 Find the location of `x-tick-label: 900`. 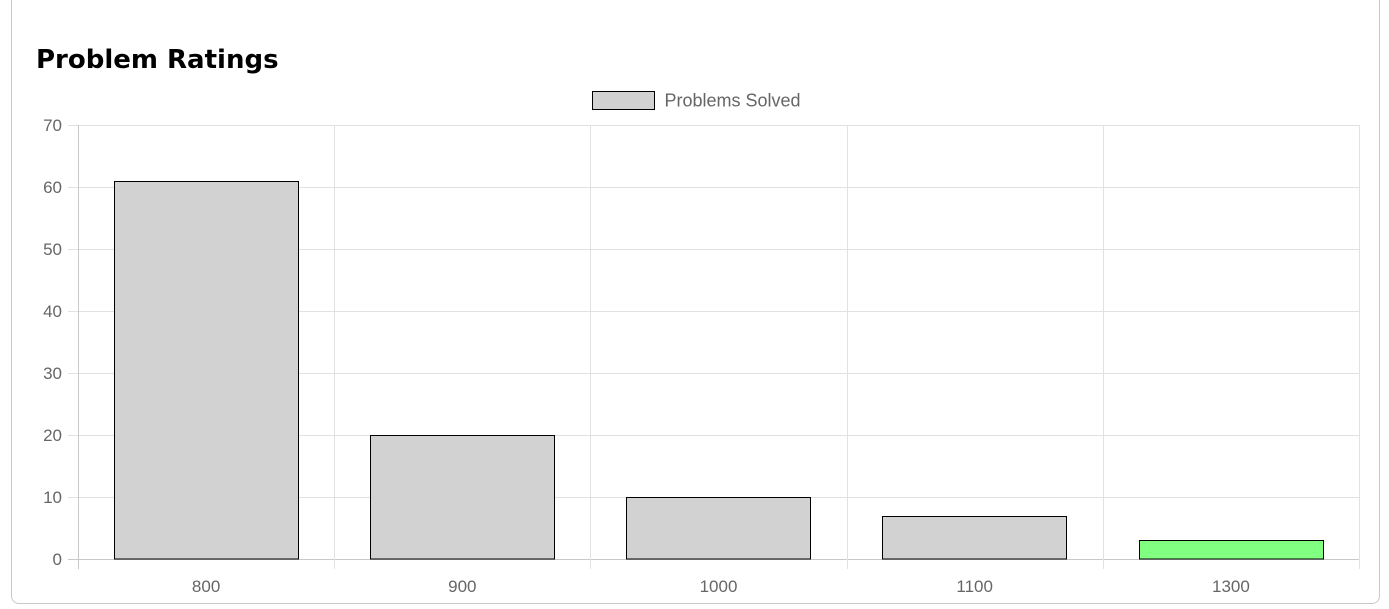

x-tick-label: 900 is located at coordinates (462, 586).